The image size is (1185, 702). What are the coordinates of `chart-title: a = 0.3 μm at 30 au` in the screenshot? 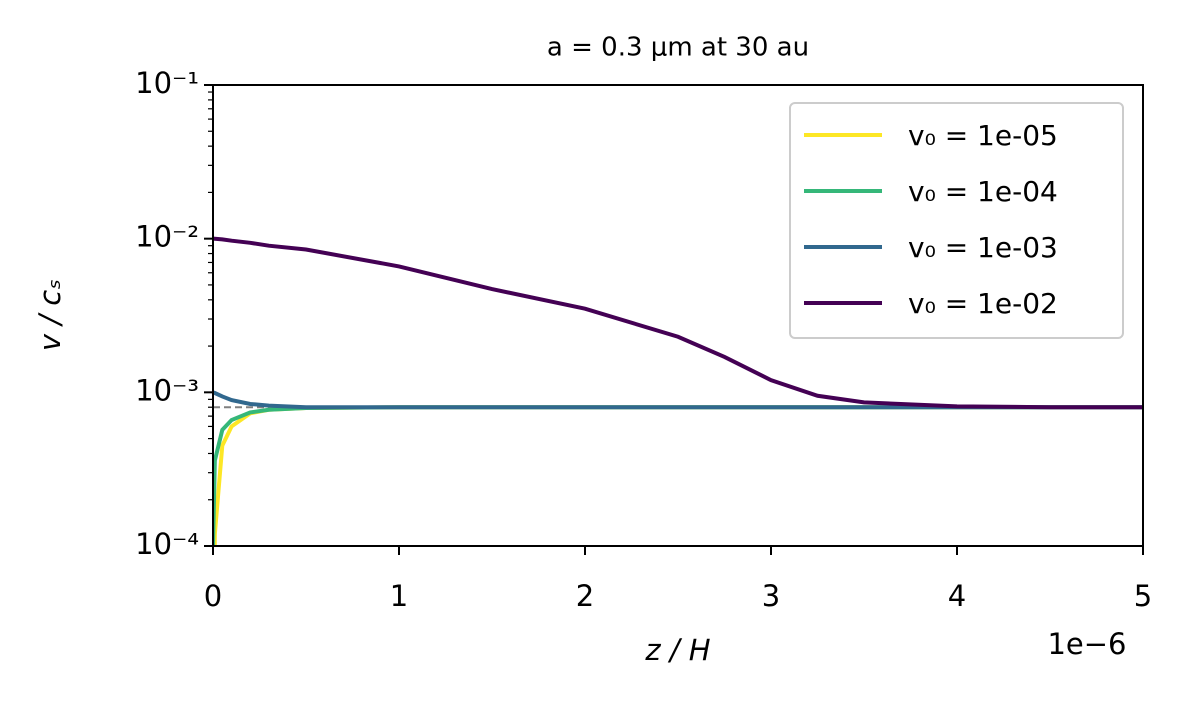 It's located at (678, 48).